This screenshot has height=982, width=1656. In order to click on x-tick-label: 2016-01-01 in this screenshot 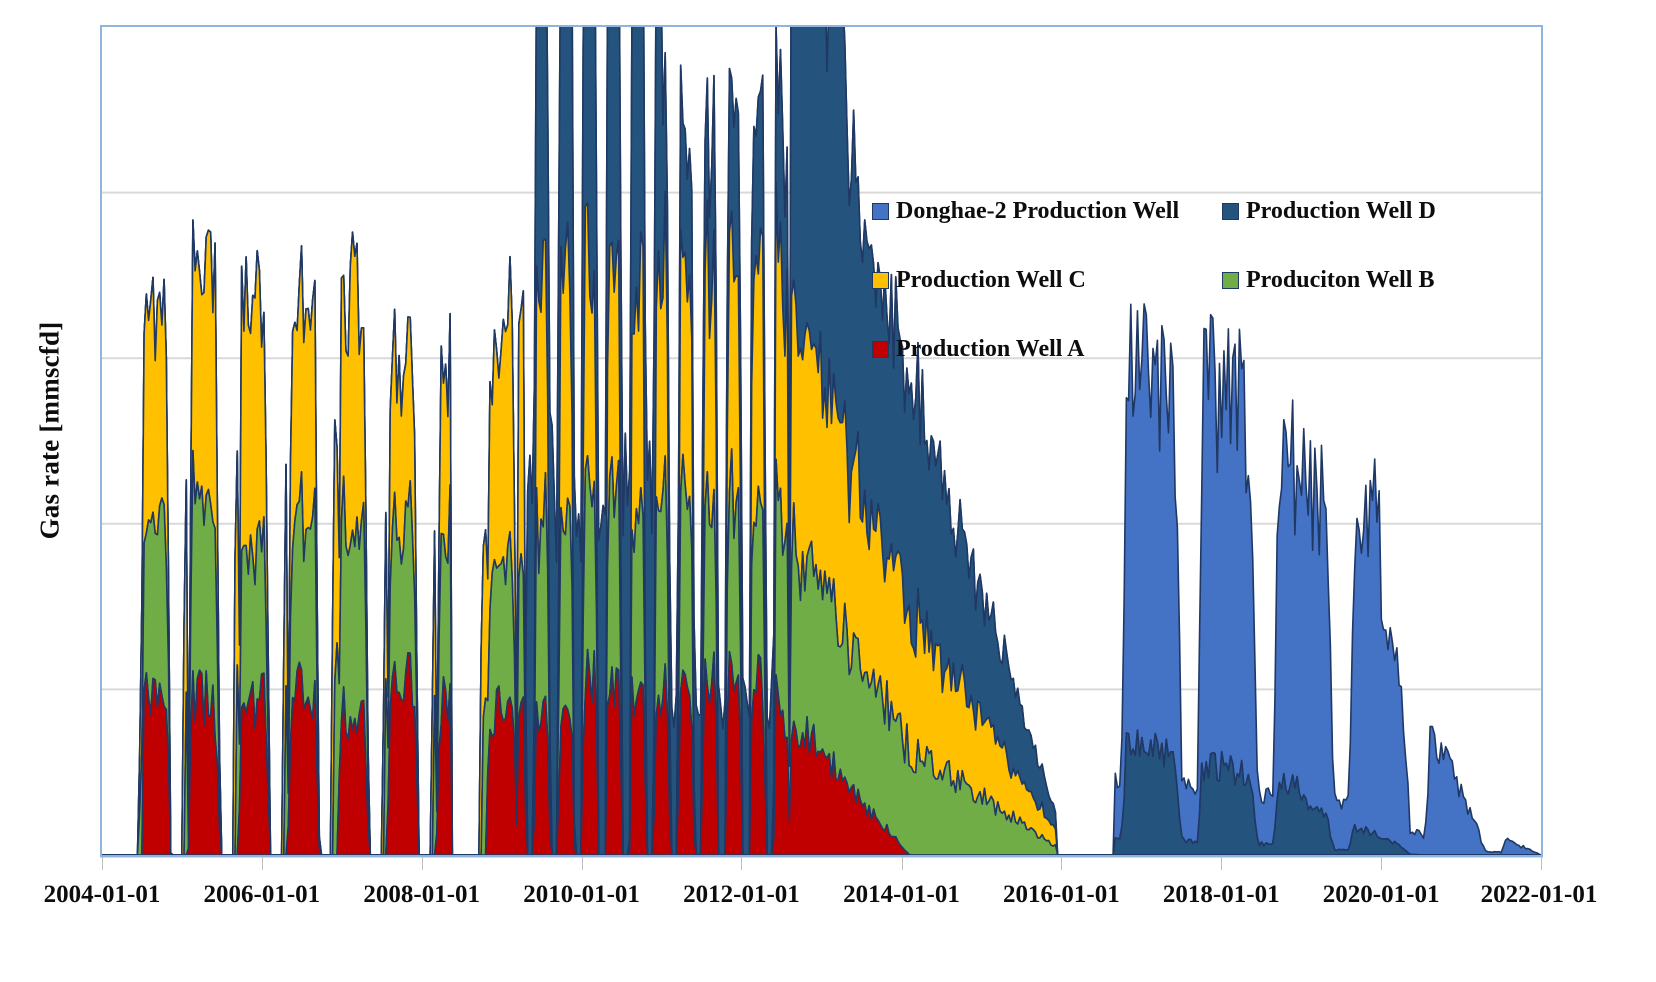, I will do `click(1061, 894)`.